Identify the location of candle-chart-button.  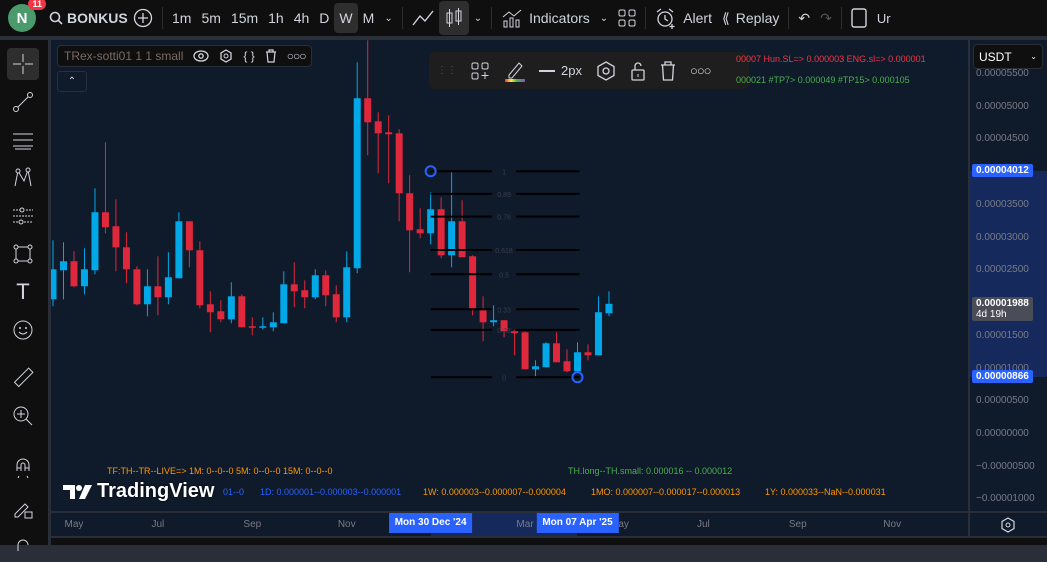
(453, 18).